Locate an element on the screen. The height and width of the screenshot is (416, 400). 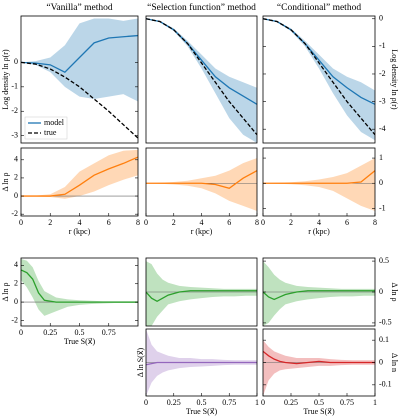
y-axis-label: Δ ln n is located at coordinates (394, 362).